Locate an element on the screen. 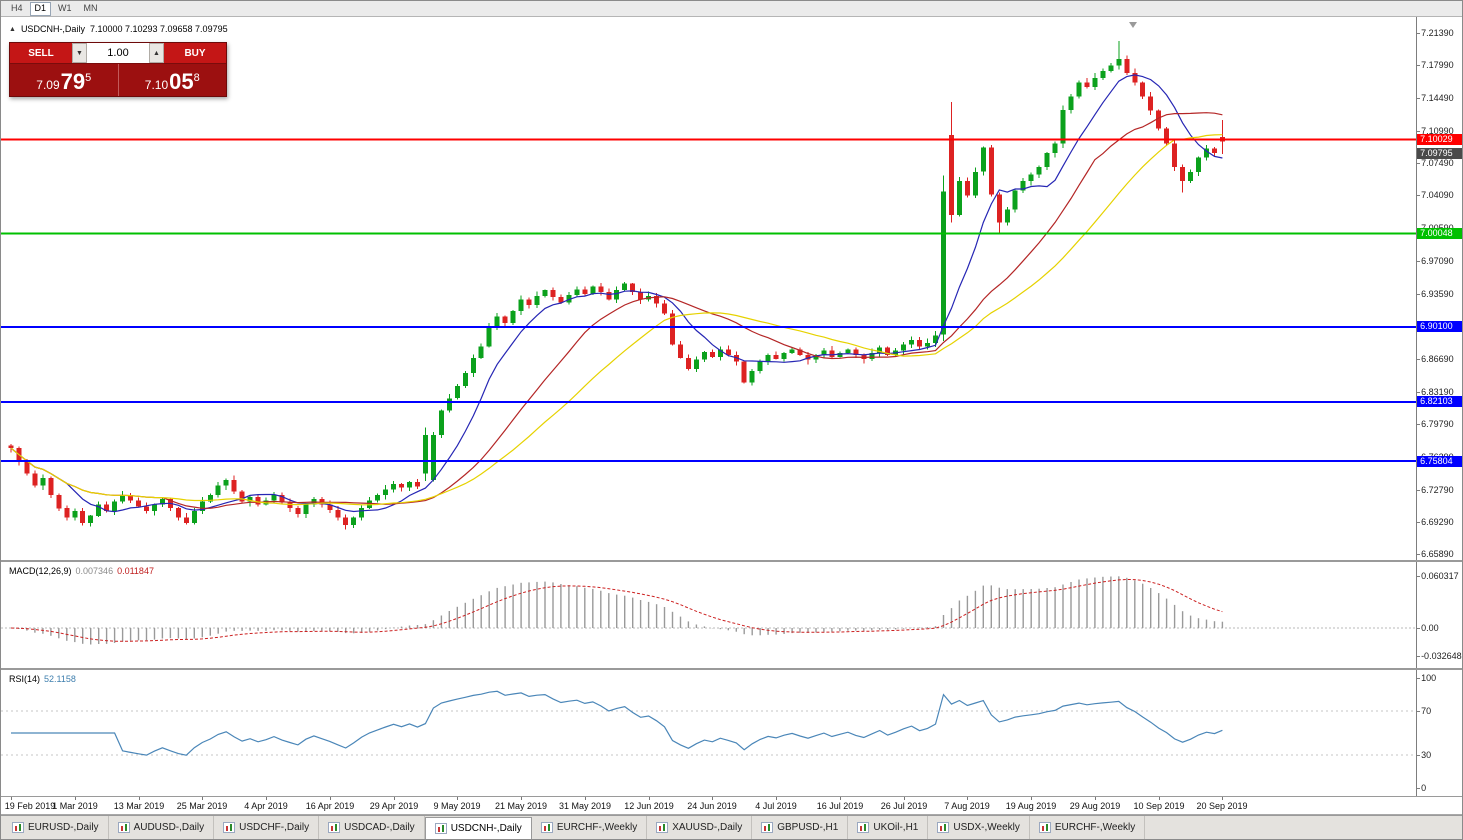 Image resolution: width=1463 pixels, height=840 pixels. date-label: 19 Aug 2019 is located at coordinates (1031, 806).